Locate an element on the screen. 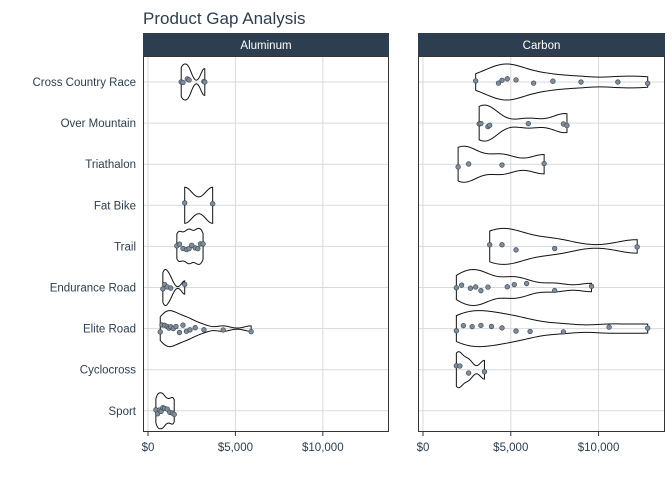 This screenshot has width=672, height=480. violin-sport is located at coordinates (165, 411).